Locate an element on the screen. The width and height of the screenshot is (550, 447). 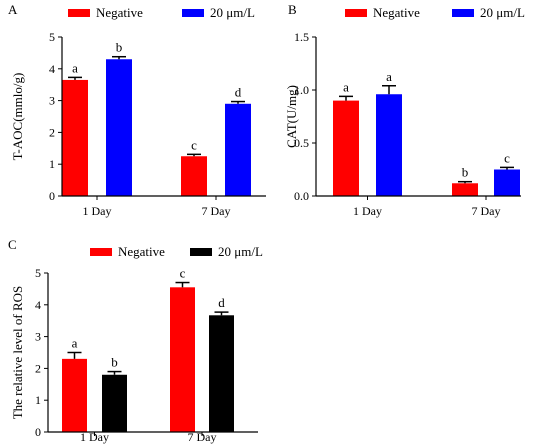
y-tick-label: 0.5 is located at coordinates (301, 143).